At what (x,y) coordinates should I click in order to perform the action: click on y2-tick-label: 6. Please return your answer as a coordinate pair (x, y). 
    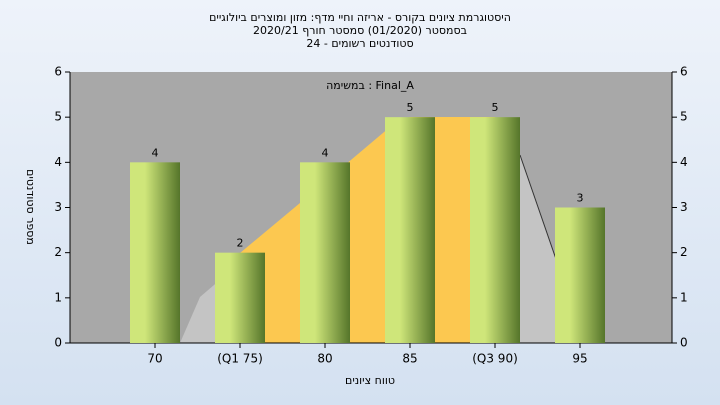
    Looking at the image, I should click on (684, 72).